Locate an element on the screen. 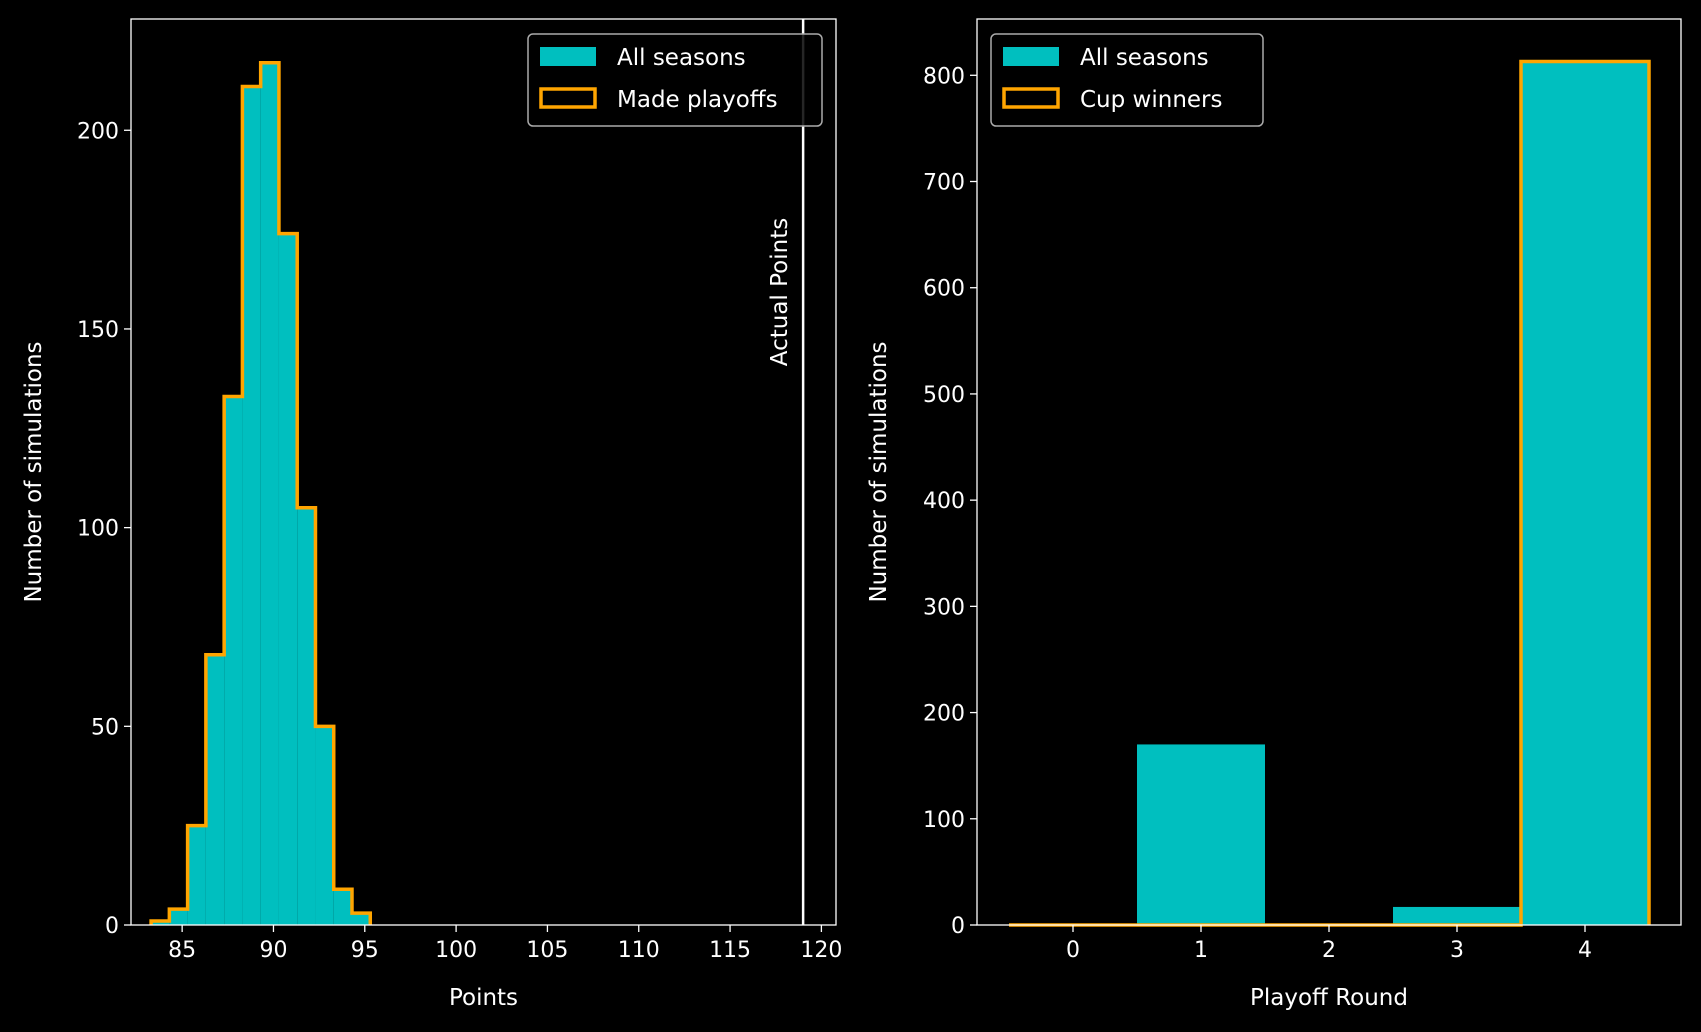 Image resolution: width=1701 pixels, height=1032 pixels. points-y-tick-label-50: 50 is located at coordinates (105, 727).